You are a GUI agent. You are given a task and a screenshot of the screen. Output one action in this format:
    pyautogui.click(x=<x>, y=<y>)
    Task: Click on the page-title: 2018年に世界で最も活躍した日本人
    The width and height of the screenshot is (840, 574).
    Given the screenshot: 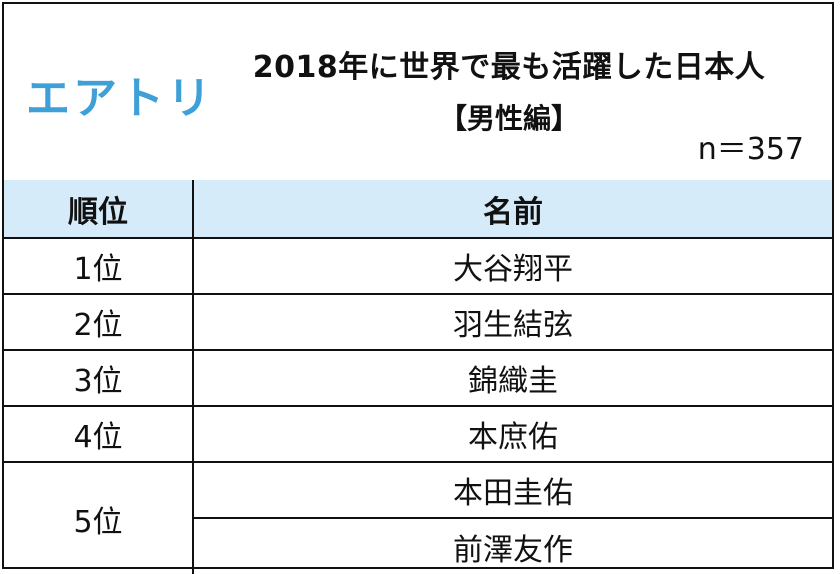 What is the action you would take?
    pyautogui.click(x=509, y=67)
    